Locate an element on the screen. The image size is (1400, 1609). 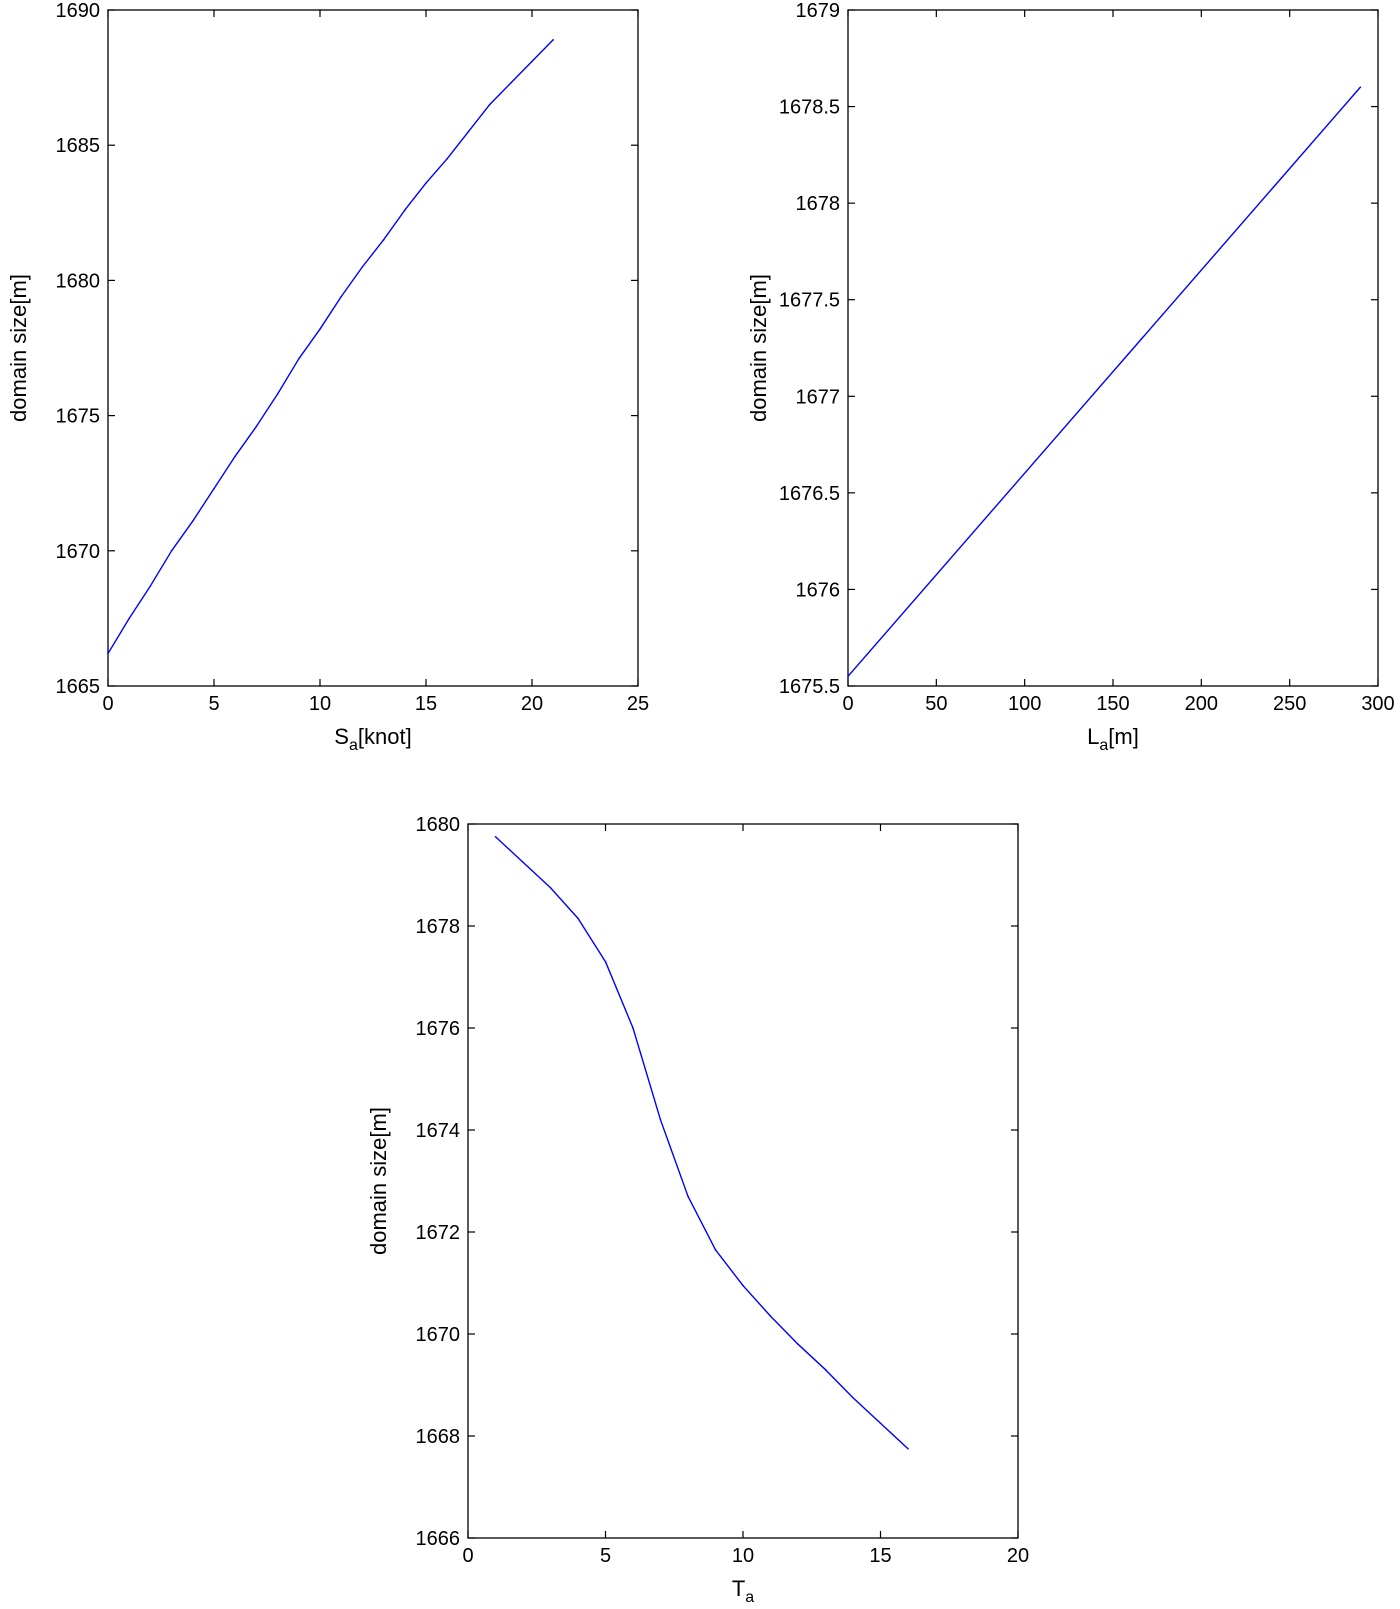
x-tick-label: 200 is located at coordinates (1201, 704).